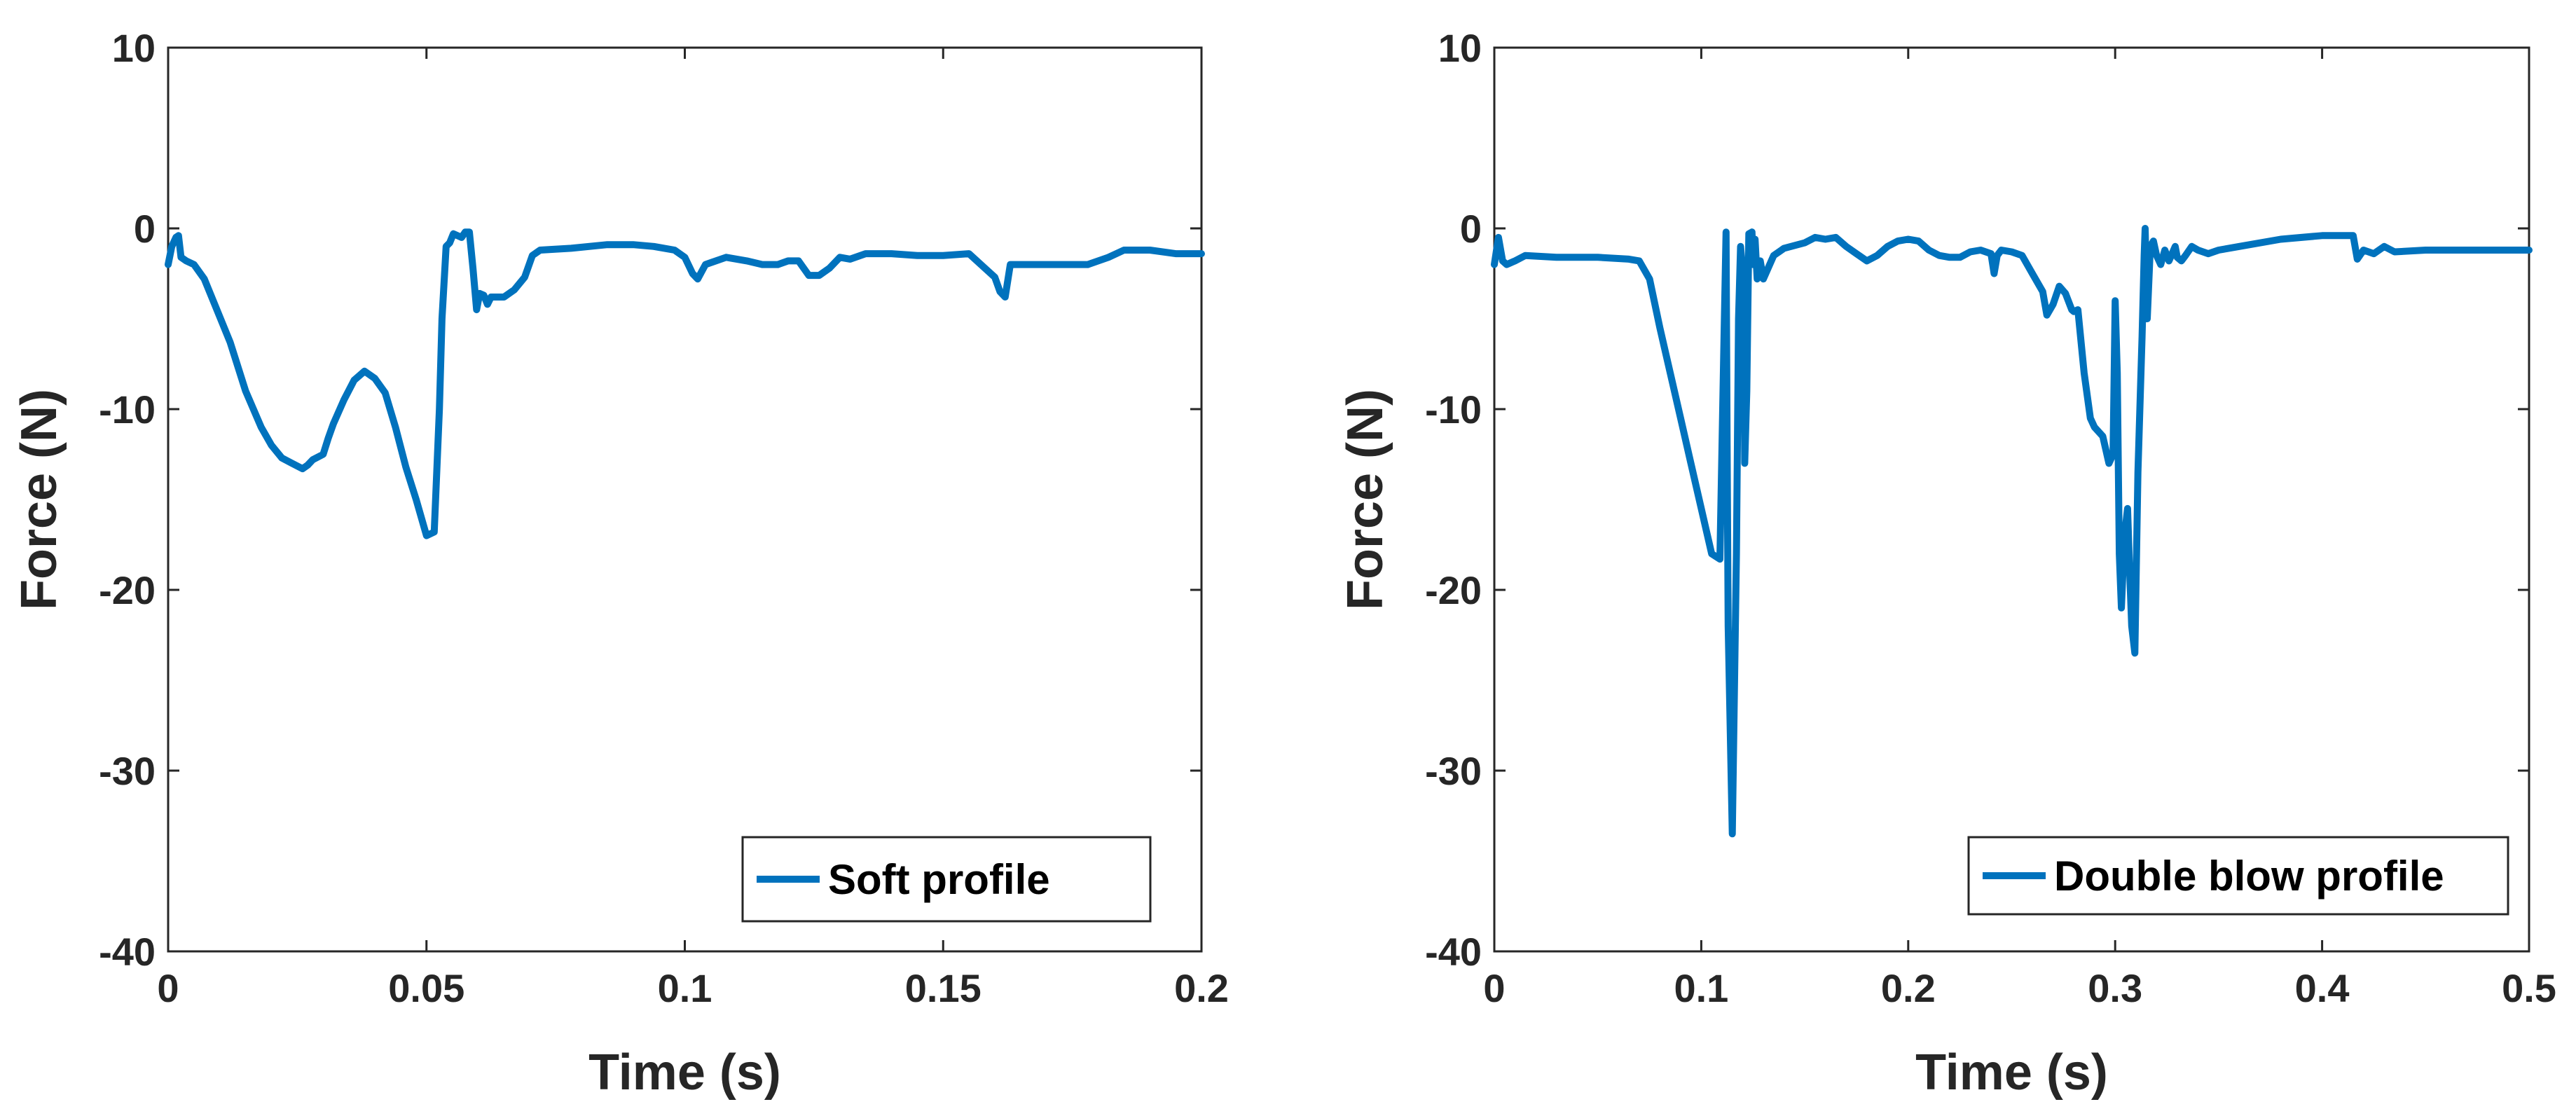 This screenshot has width=2576, height=1116. What do you see at coordinates (939, 879) in the screenshot?
I see `legend-label: Soft profile` at bounding box center [939, 879].